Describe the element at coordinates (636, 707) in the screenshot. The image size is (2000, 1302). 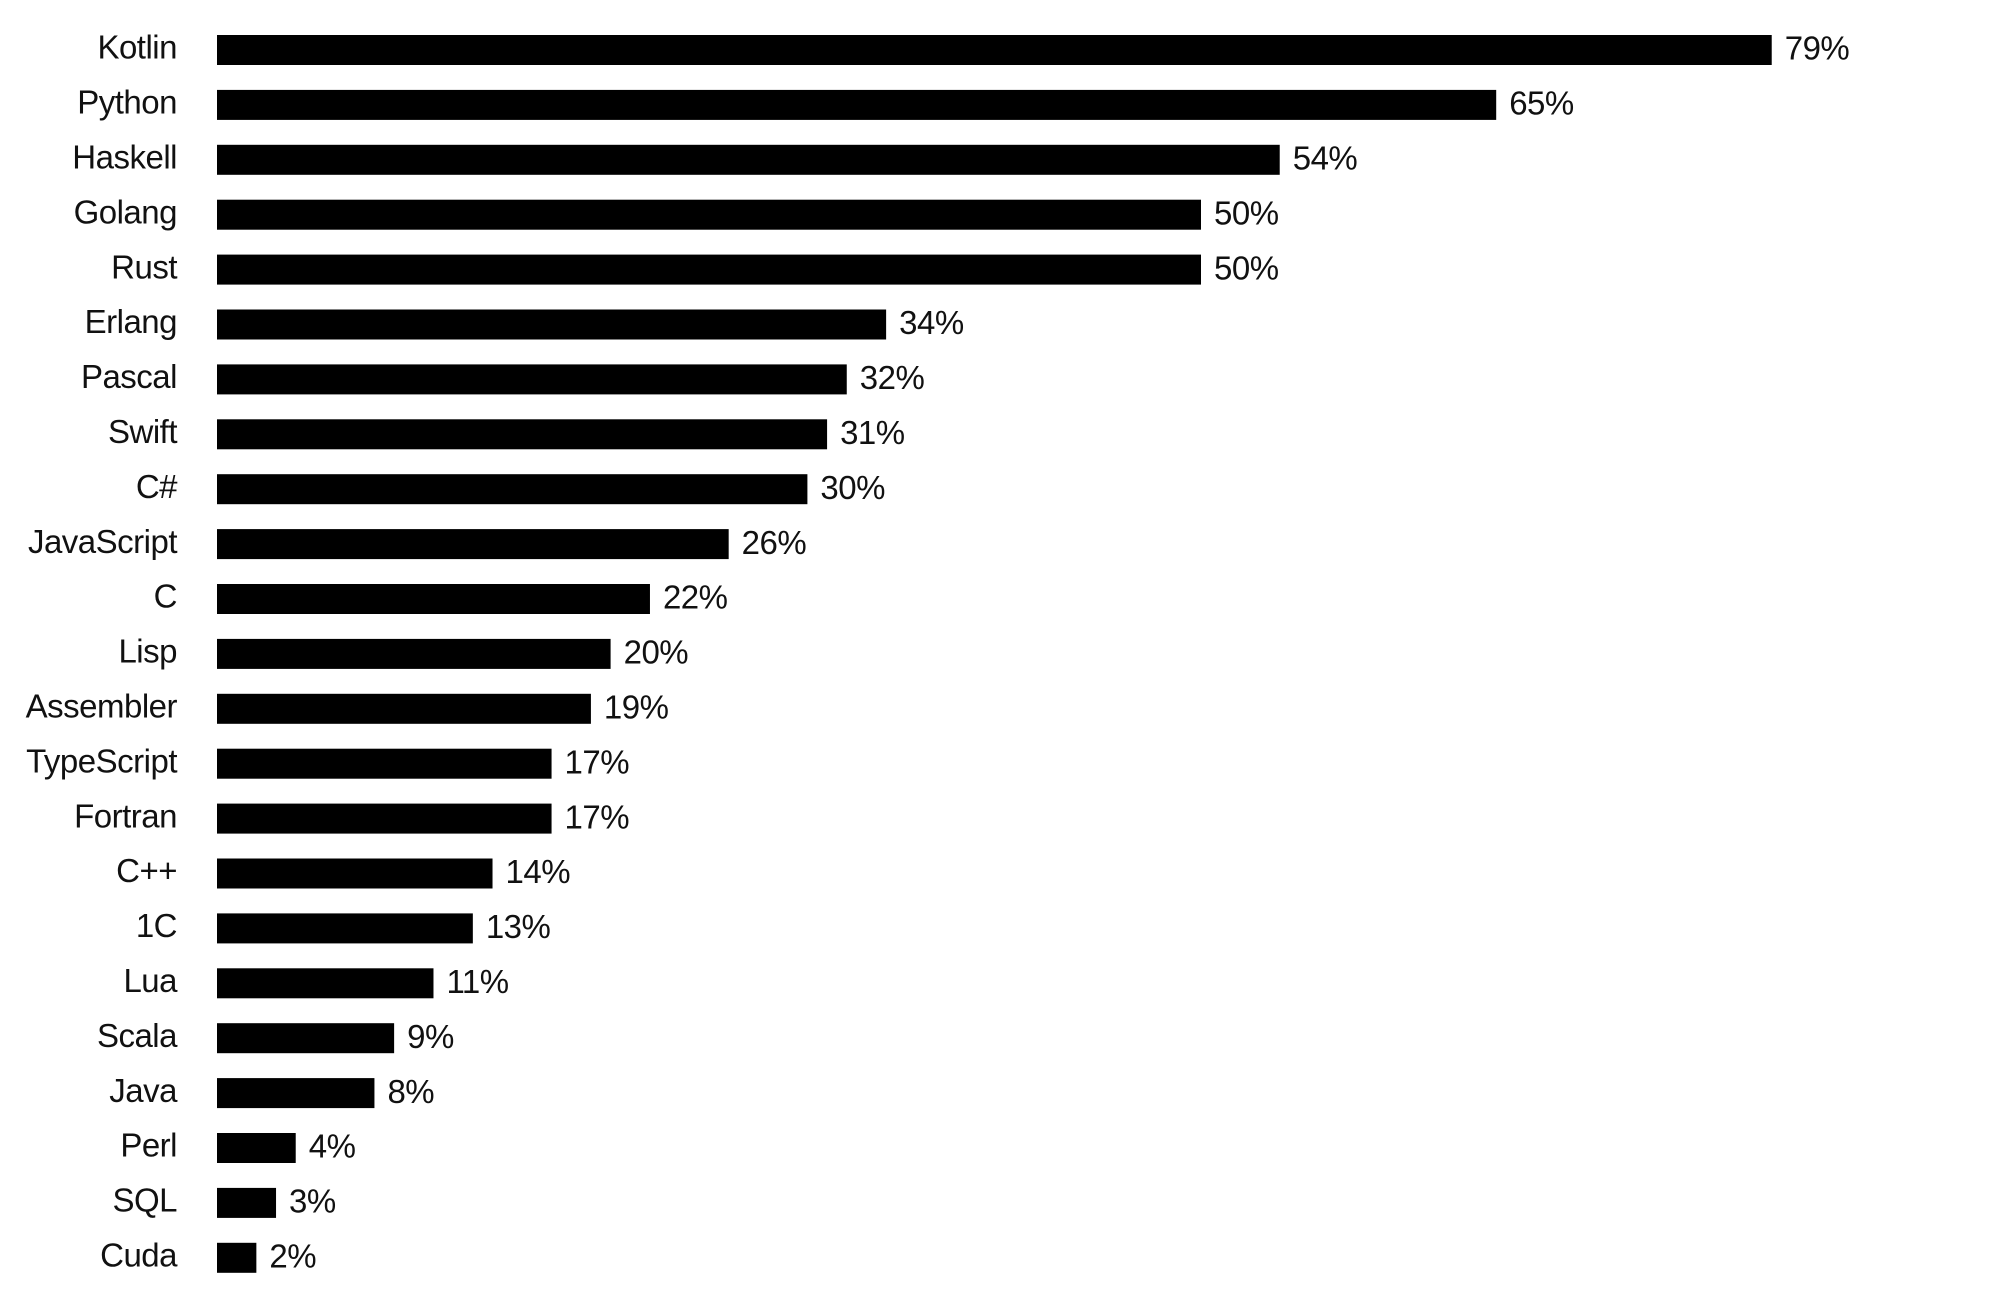
I see `value-label: 19%` at that location.